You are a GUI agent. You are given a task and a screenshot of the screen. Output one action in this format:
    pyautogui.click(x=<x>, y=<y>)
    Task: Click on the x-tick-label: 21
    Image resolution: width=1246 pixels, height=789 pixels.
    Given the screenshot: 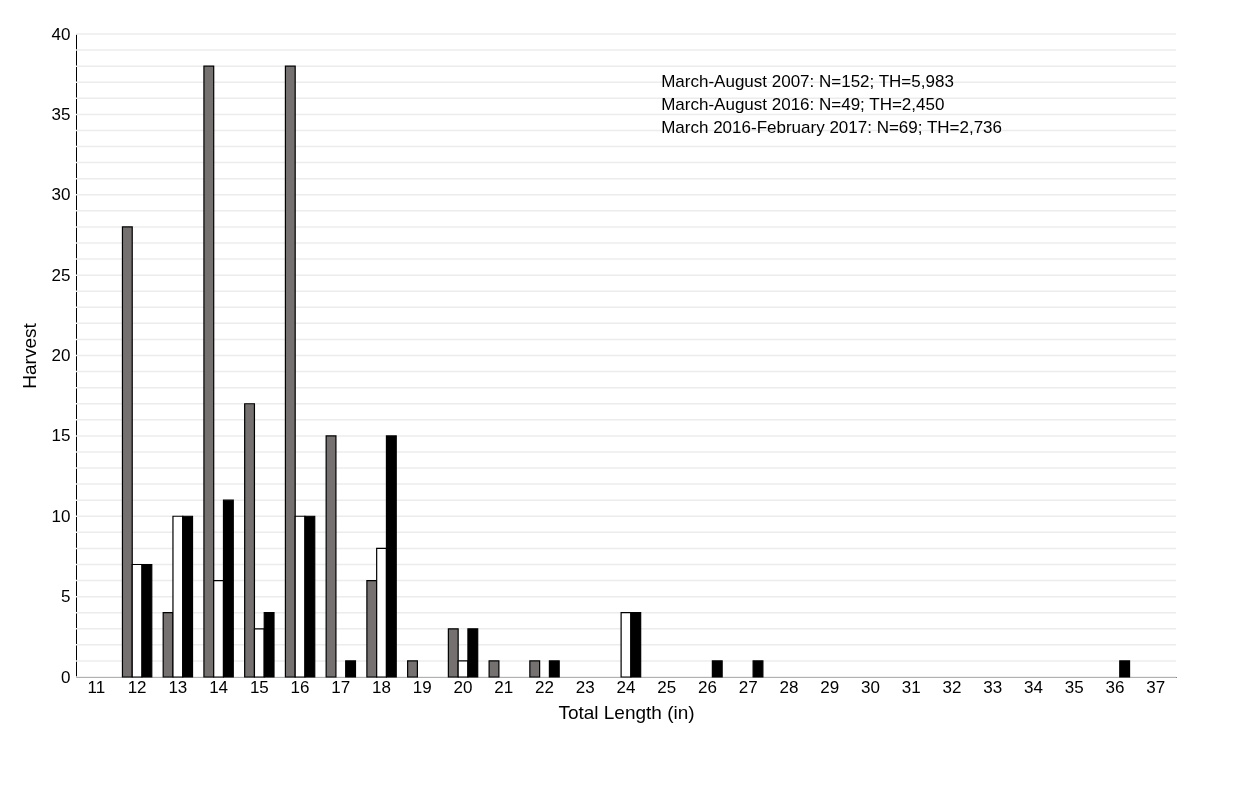 What is the action you would take?
    pyautogui.click(x=504, y=687)
    